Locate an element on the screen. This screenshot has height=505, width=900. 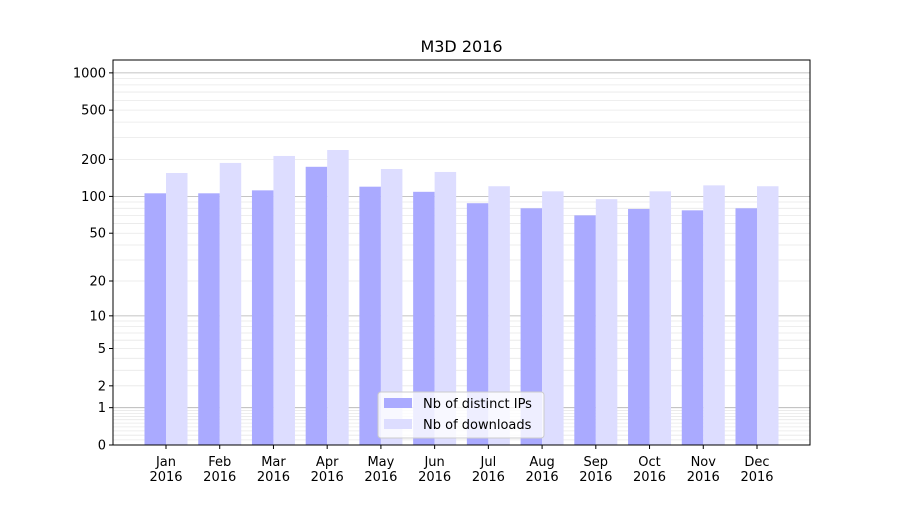
x-tick-label: Nov 2016 is located at coordinates (703, 470).